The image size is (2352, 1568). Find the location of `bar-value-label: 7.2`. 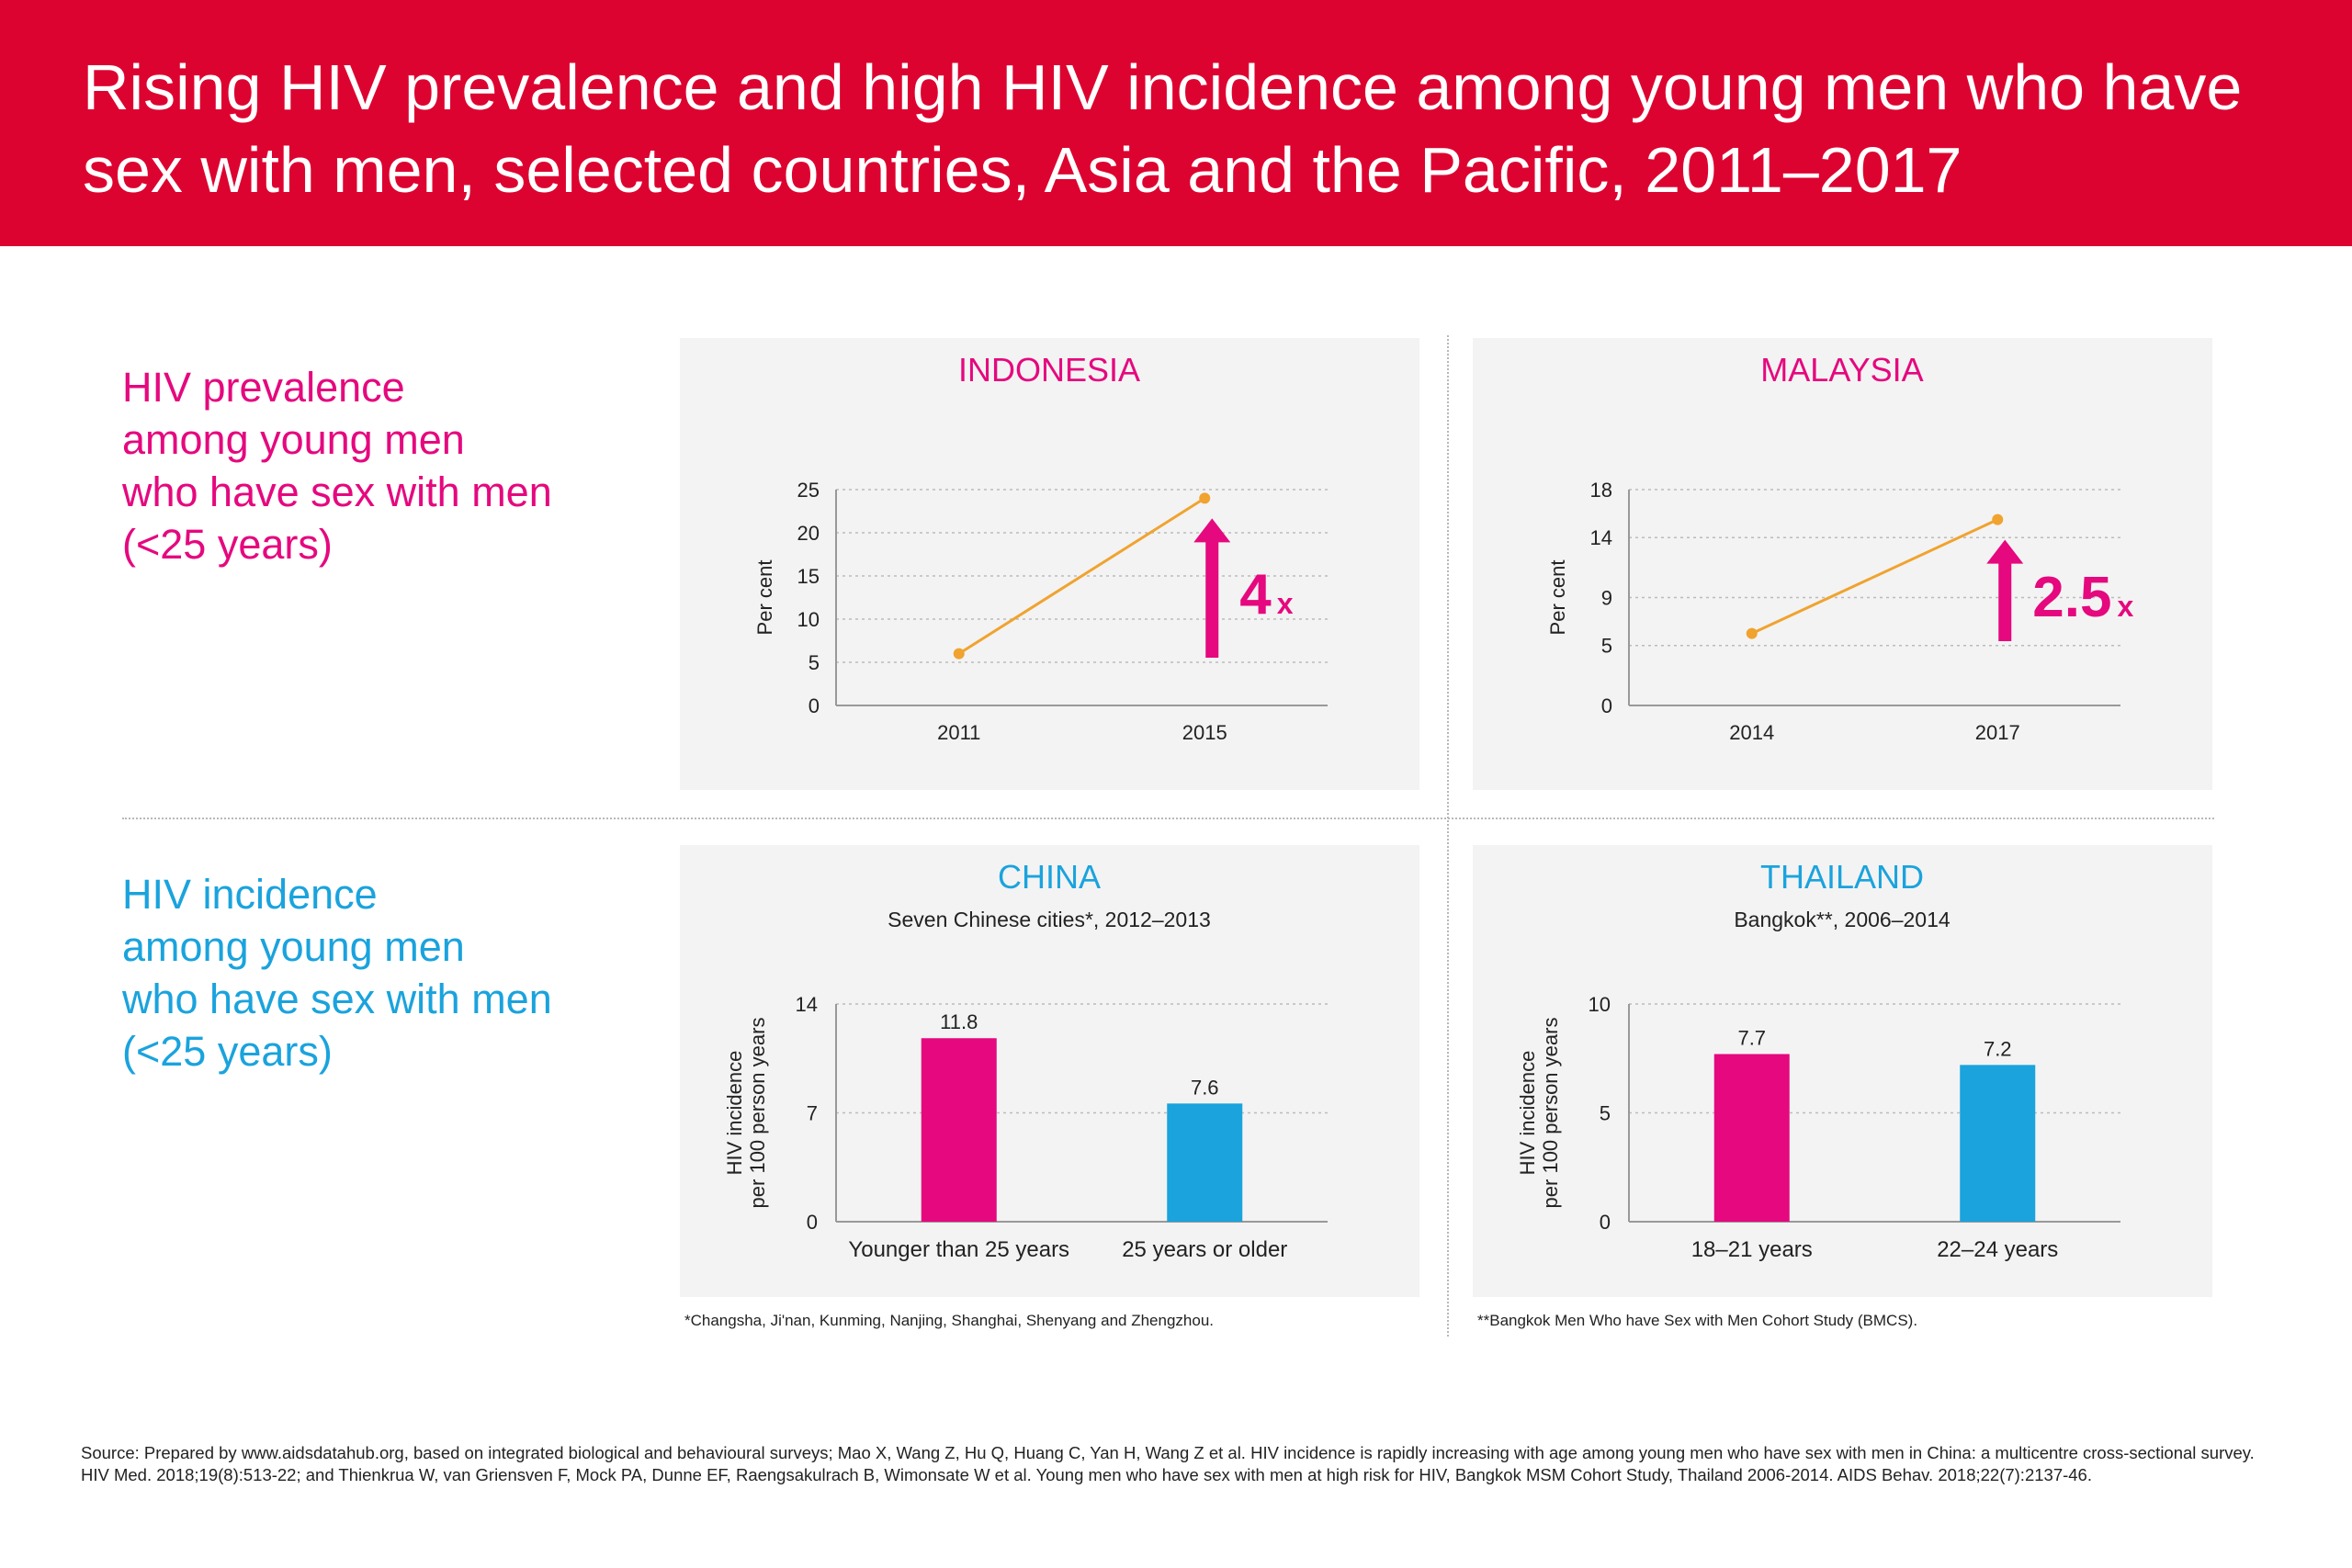

bar-value-label: 7.2 is located at coordinates (1998, 1048).